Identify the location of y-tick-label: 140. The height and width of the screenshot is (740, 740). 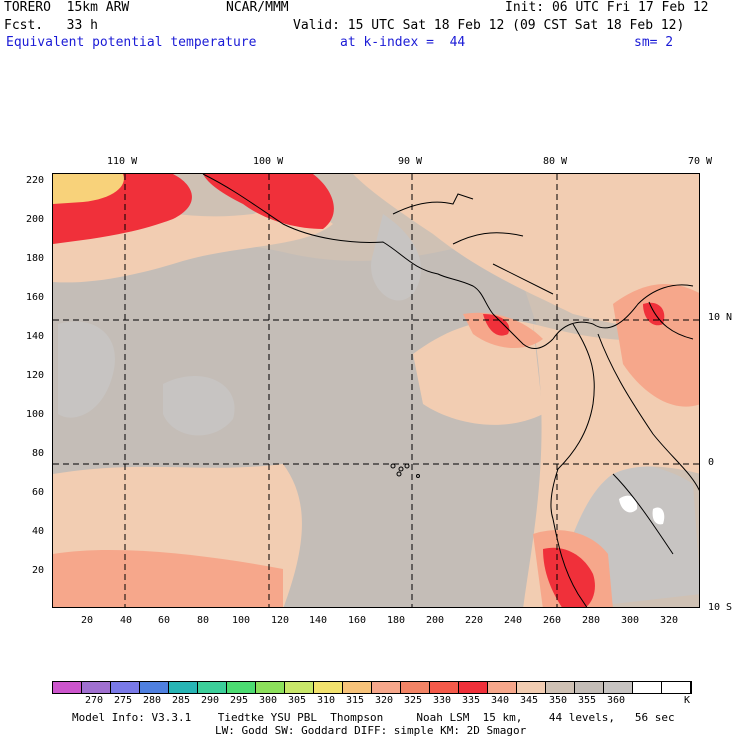
(35, 336).